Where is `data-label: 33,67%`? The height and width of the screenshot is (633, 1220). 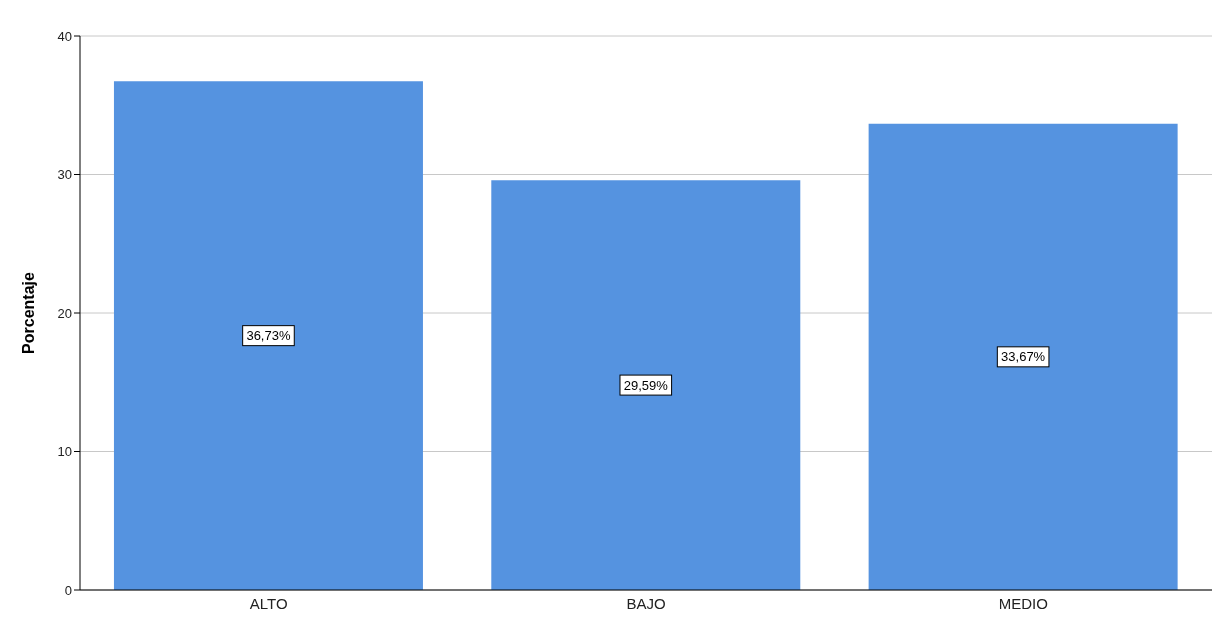 data-label: 33,67% is located at coordinates (1023, 357).